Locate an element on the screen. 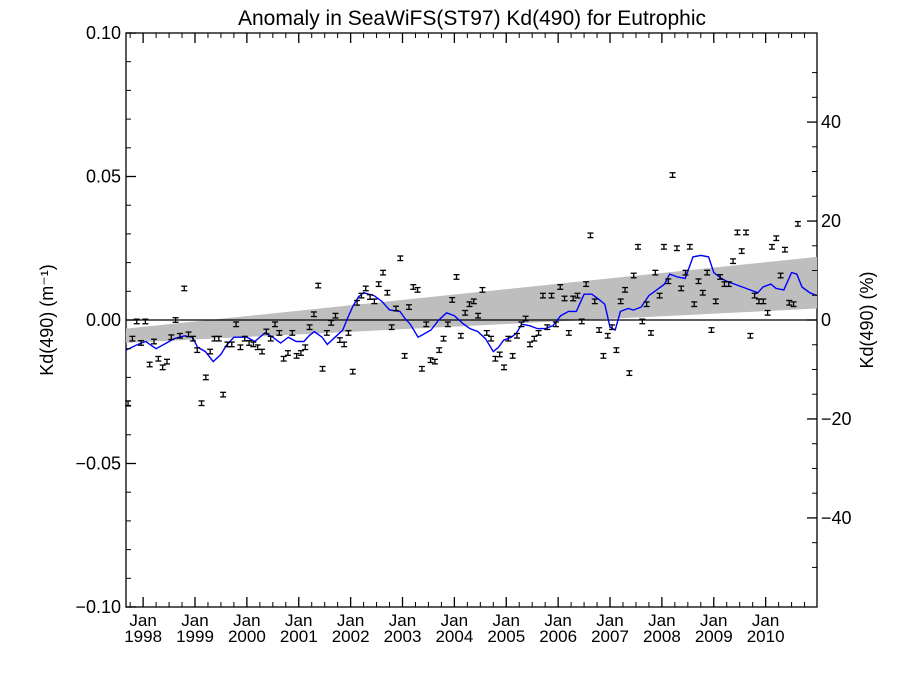 This screenshot has height=675, width=900. x-tick-year-label: 2003 is located at coordinates (403, 636).